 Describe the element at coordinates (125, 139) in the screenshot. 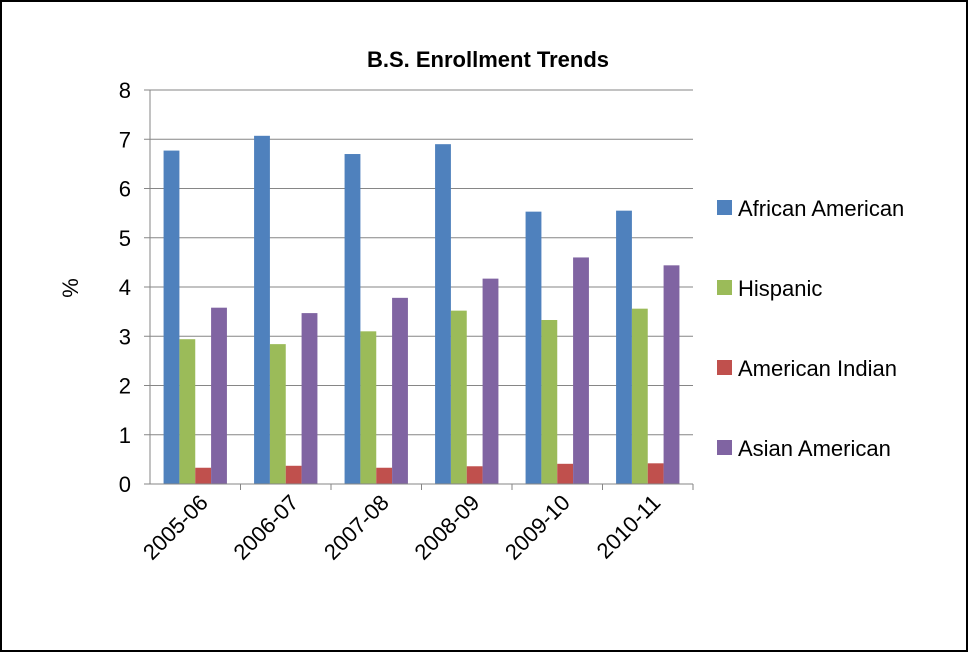

I see `y-tick-label: 7` at that location.